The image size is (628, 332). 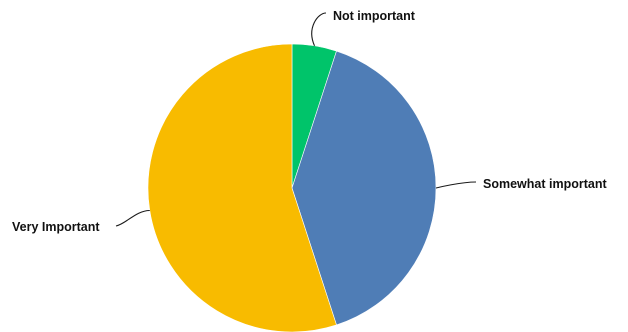 I want to click on leader-line-somewhat-important, so click(x=456, y=185).